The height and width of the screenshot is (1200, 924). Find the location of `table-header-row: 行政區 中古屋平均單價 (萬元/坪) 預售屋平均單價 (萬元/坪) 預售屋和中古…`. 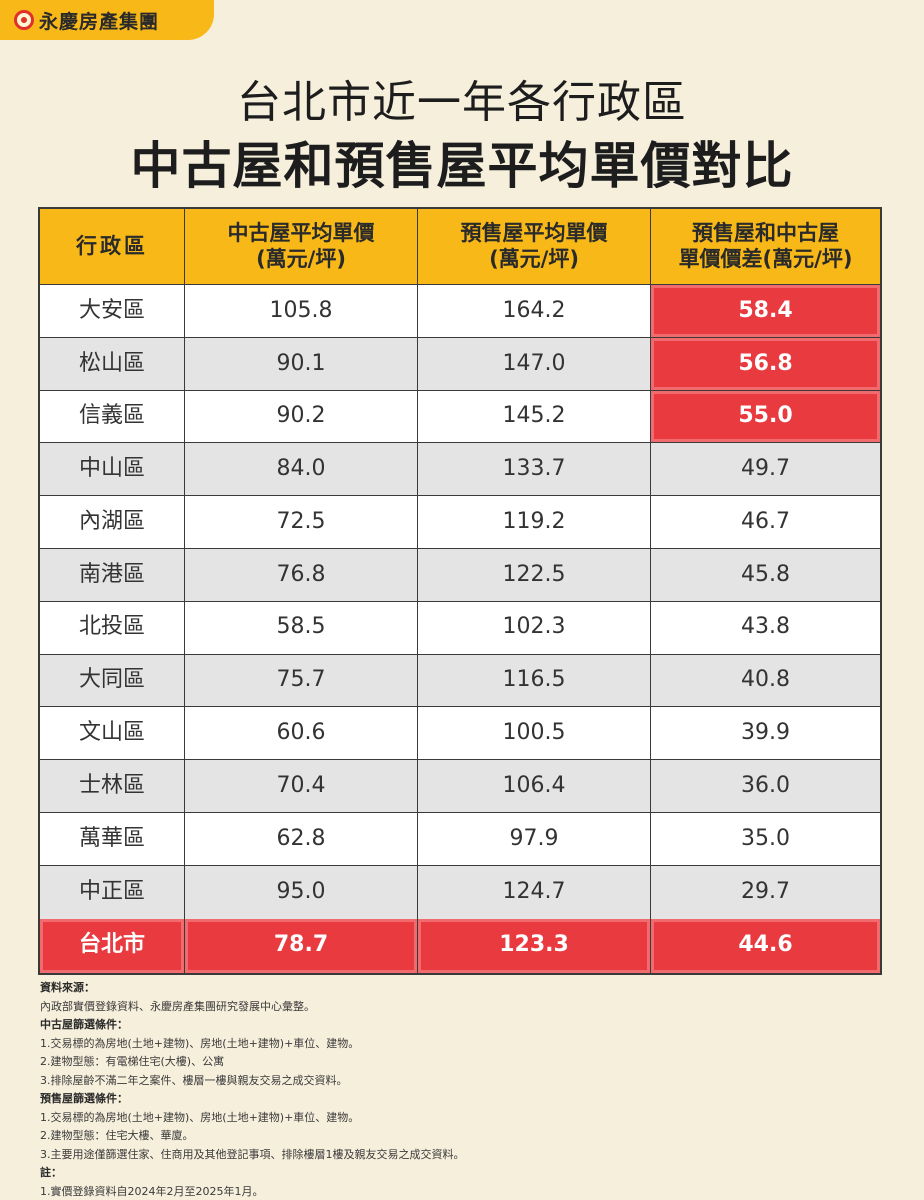

table-header-row: 行政區 中古屋平均單價 (萬元/坪) 預售屋平均單價 (萬元/坪) 預售屋和中古… is located at coordinates (460, 247).